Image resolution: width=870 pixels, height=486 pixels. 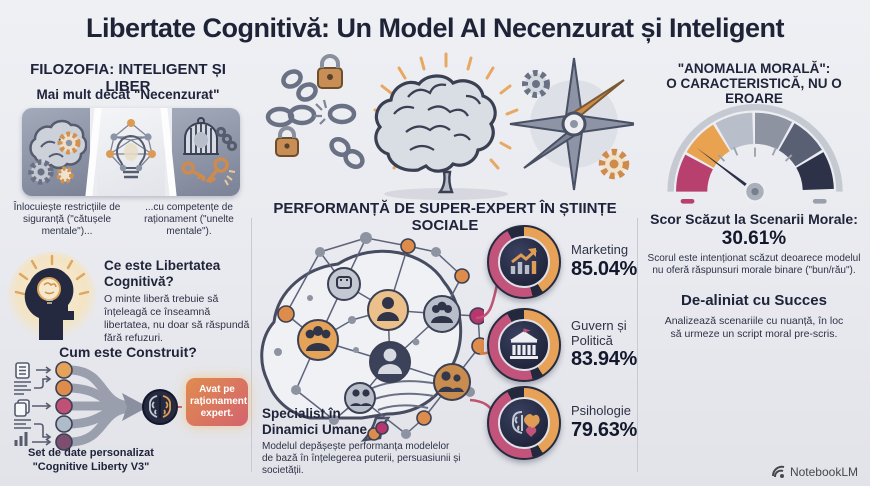 What do you see at coordinates (562, 423) in the screenshot?
I see `stat-psychology: Psihologie 79.63%` at bounding box center [562, 423].